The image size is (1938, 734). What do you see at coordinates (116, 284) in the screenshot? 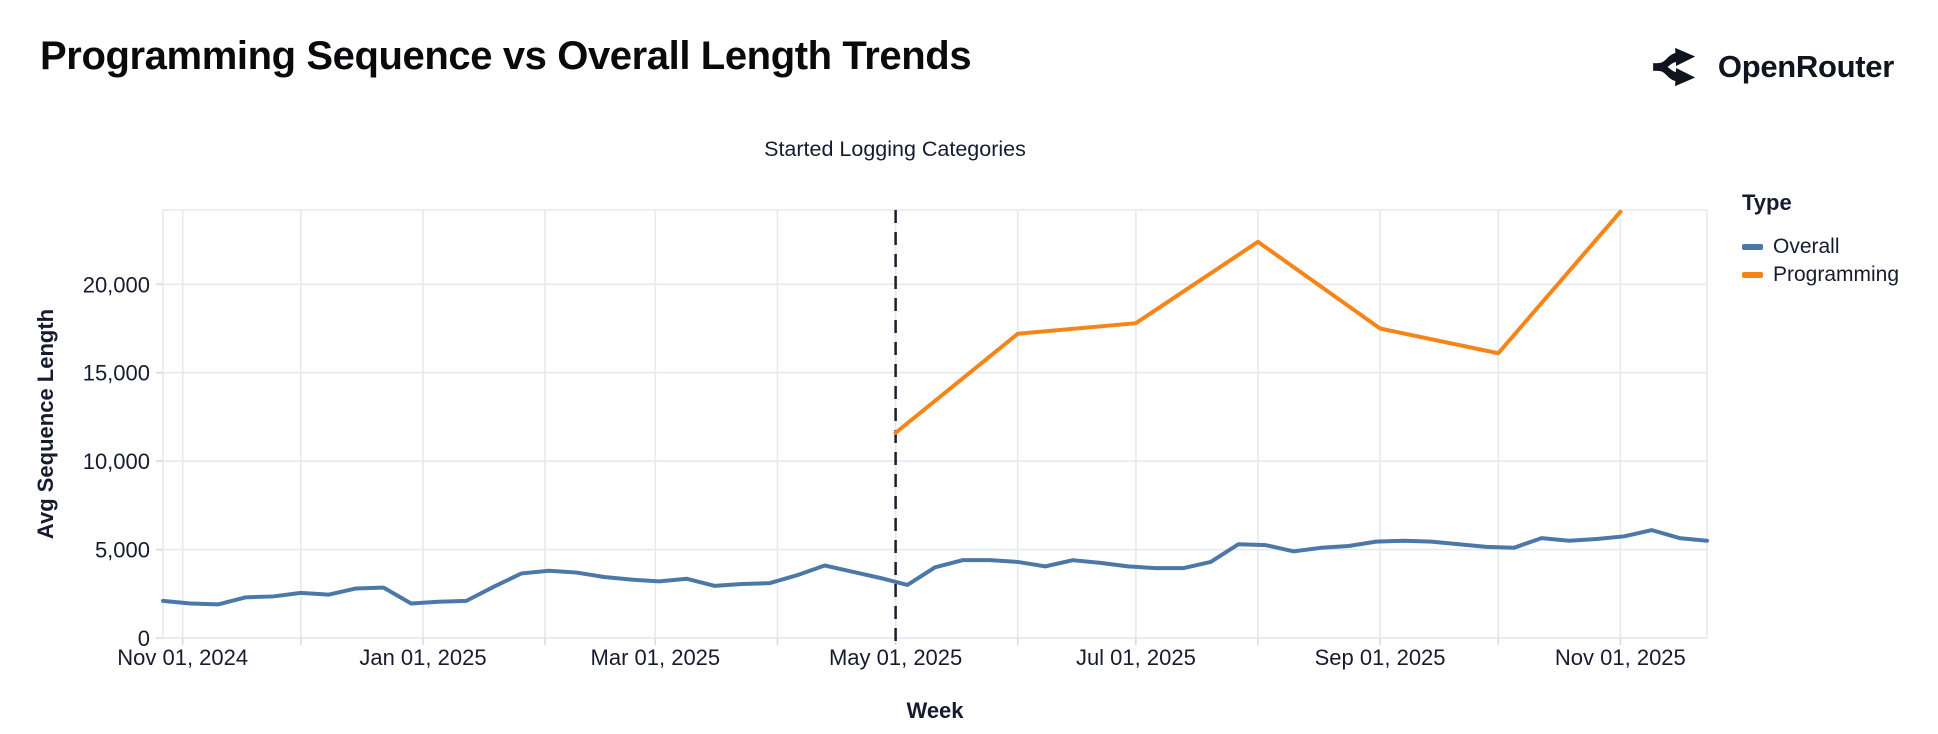
I see `y-tick-label: 20,000` at bounding box center [116, 284].